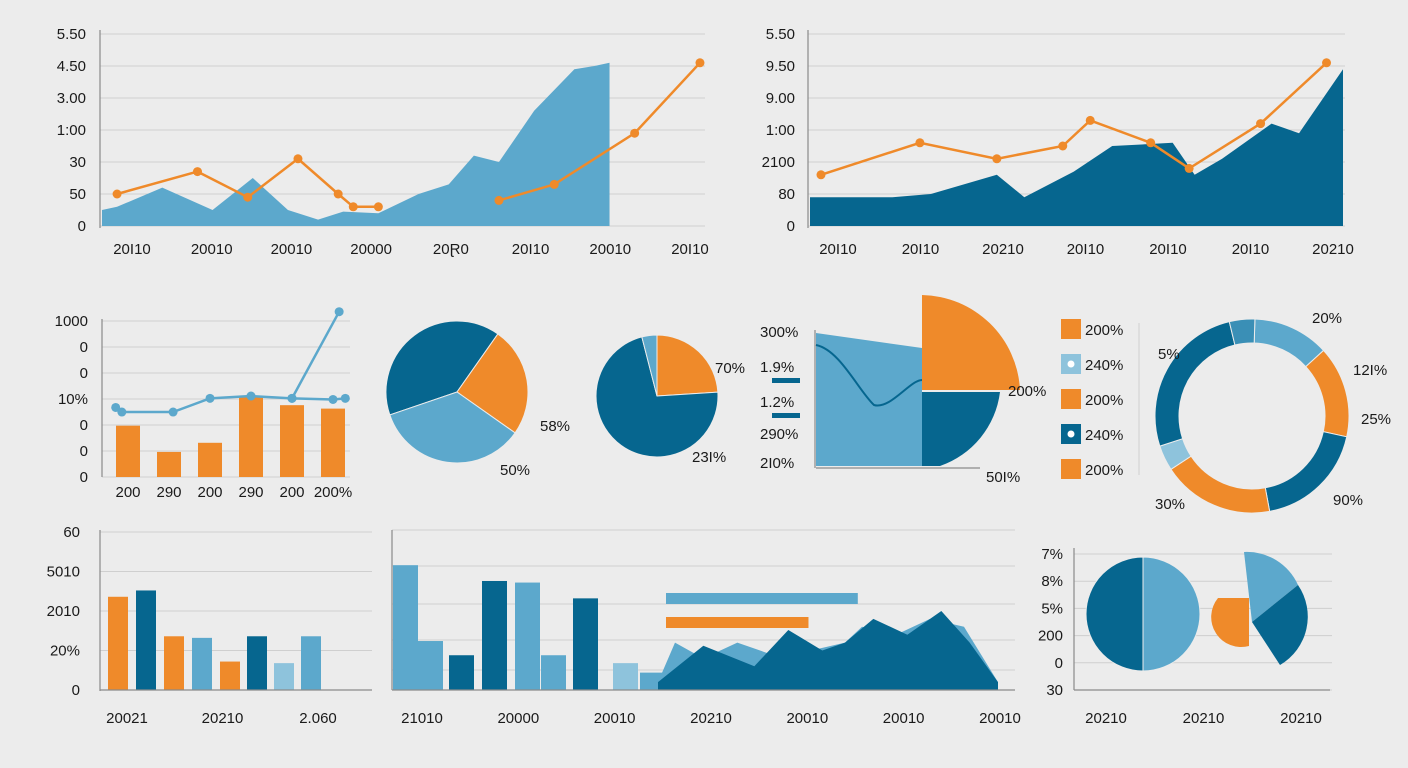 This screenshot has width=1408, height=768. What do you see at coordinates (71, 66) in the screenshot?
I see `c1-y-tick-label: 4.50` at bounding box center [71, 66].